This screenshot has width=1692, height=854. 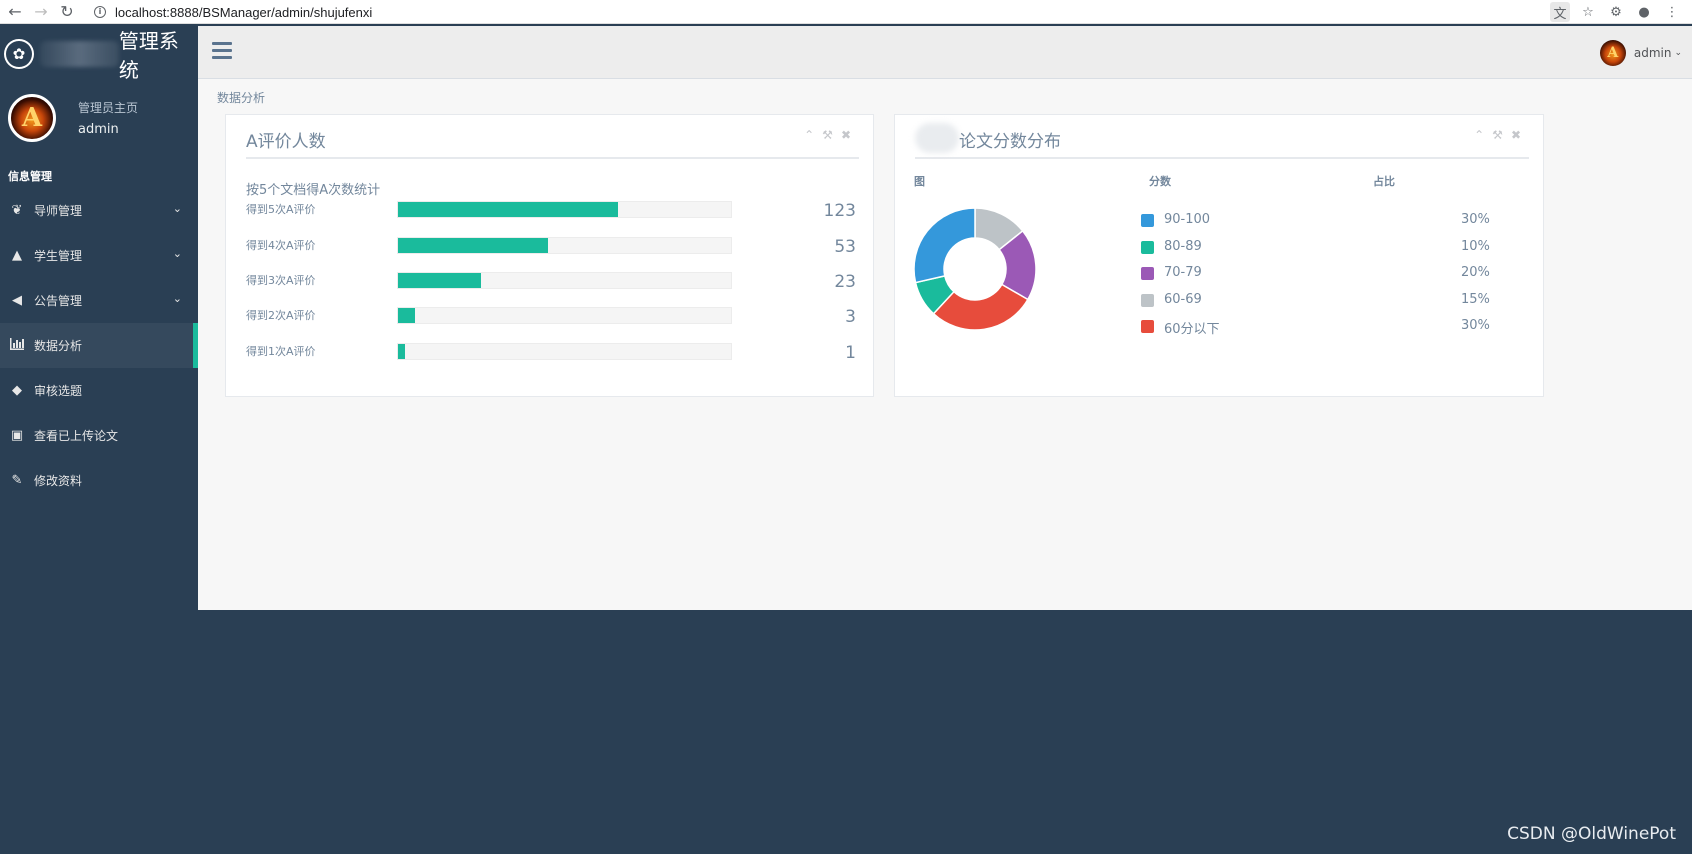 I want to click on bar-label: 得到3次A评价, so click(x=281, y=280).